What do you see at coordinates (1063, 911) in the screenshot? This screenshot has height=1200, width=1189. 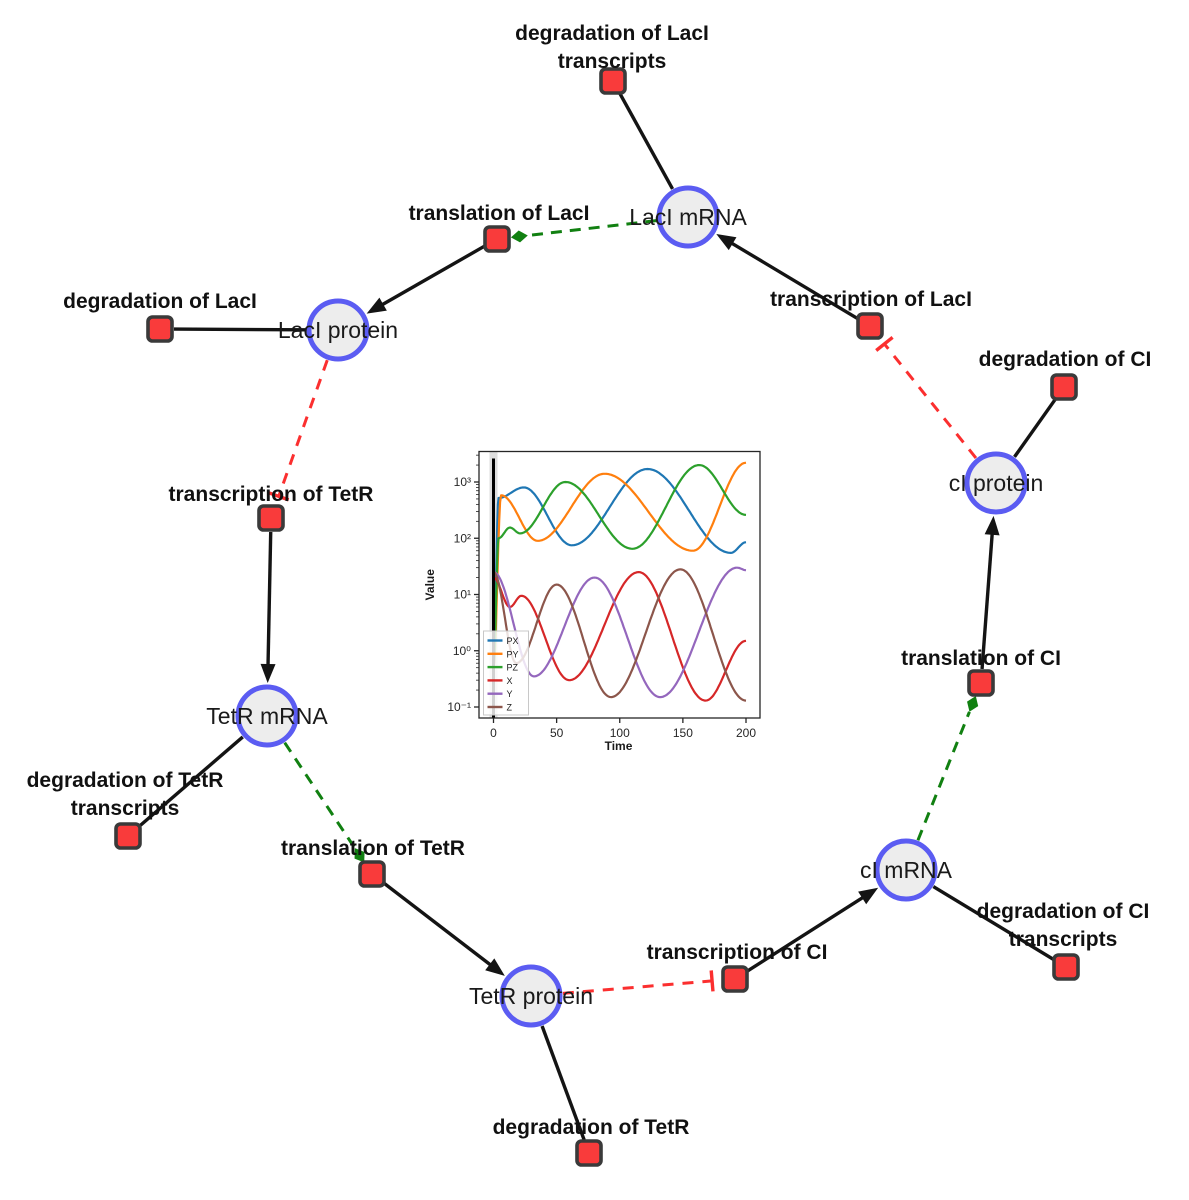 I see `reaction-label-deg-ci-tx-line1: degradation of CI` at bounding box center [1063, 911].